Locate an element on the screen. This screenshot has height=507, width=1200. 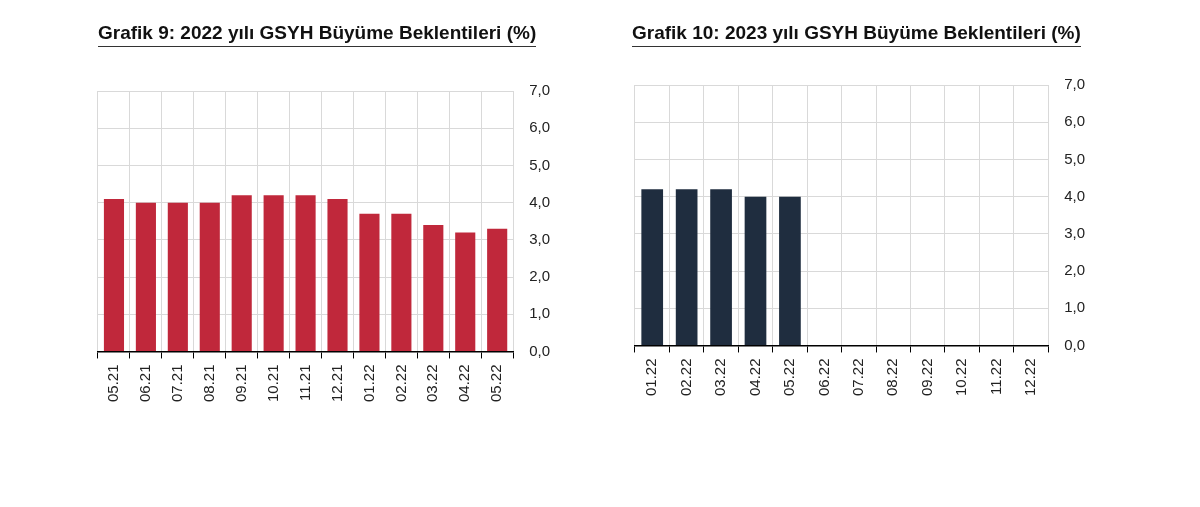
x-tick-label: 11.21 is located at coordinates (304, 382).